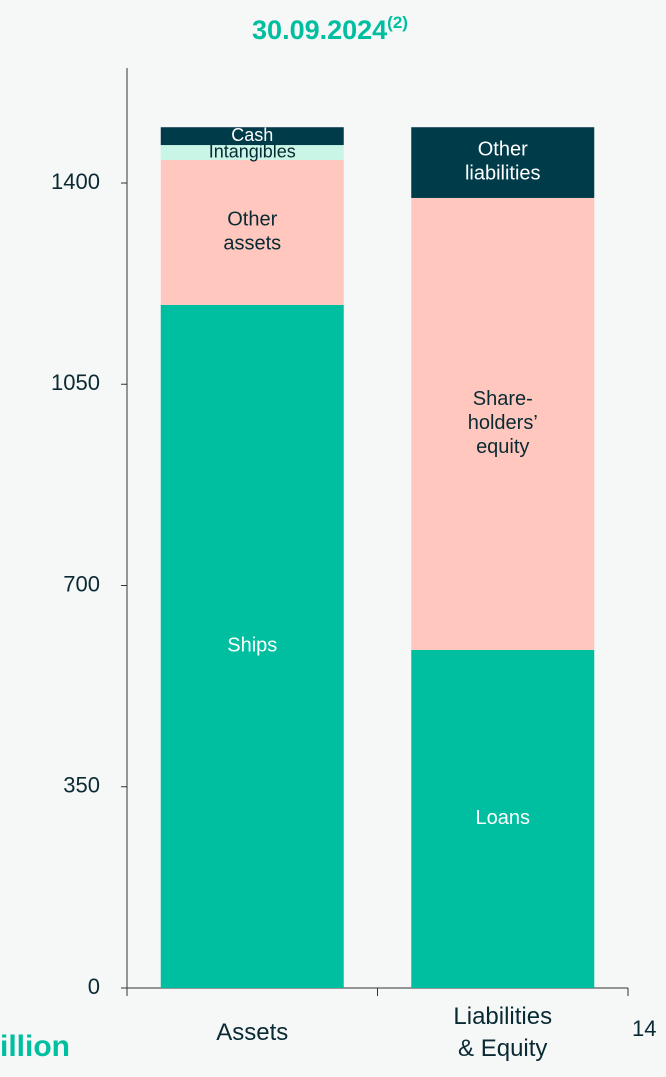 This screenshot has width=666, height=1077. What do you see at coordinates (502, 1032) in the screenshot?
I see `x-tick-label: Liabilities & Equity` at bounding box center [502, 1032].